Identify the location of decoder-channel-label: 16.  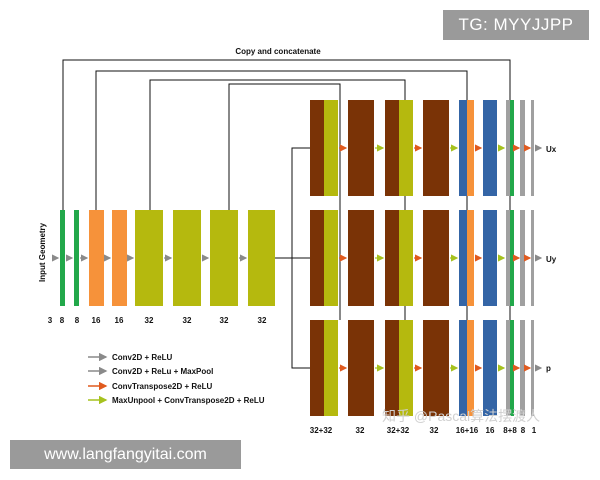
(490, 430).